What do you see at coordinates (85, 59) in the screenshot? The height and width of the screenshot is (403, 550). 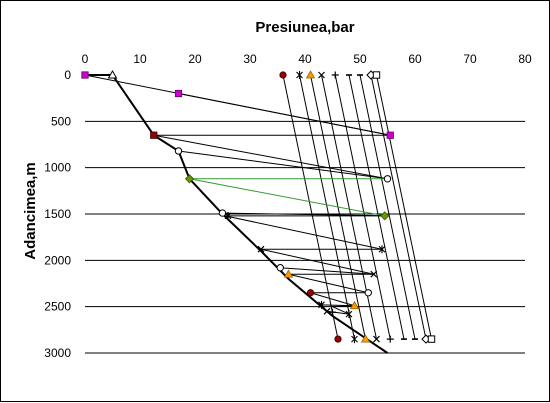 I see `x-tick-label-0: 0` at bounding box center [85, 59].